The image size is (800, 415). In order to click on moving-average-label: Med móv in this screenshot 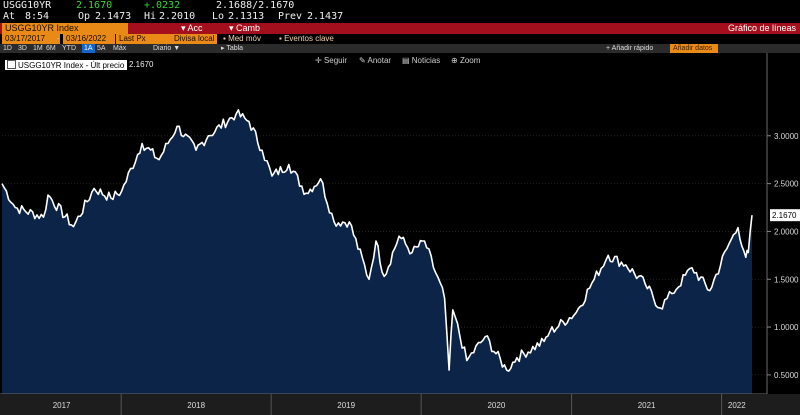, I will do `click(244, 38)`.